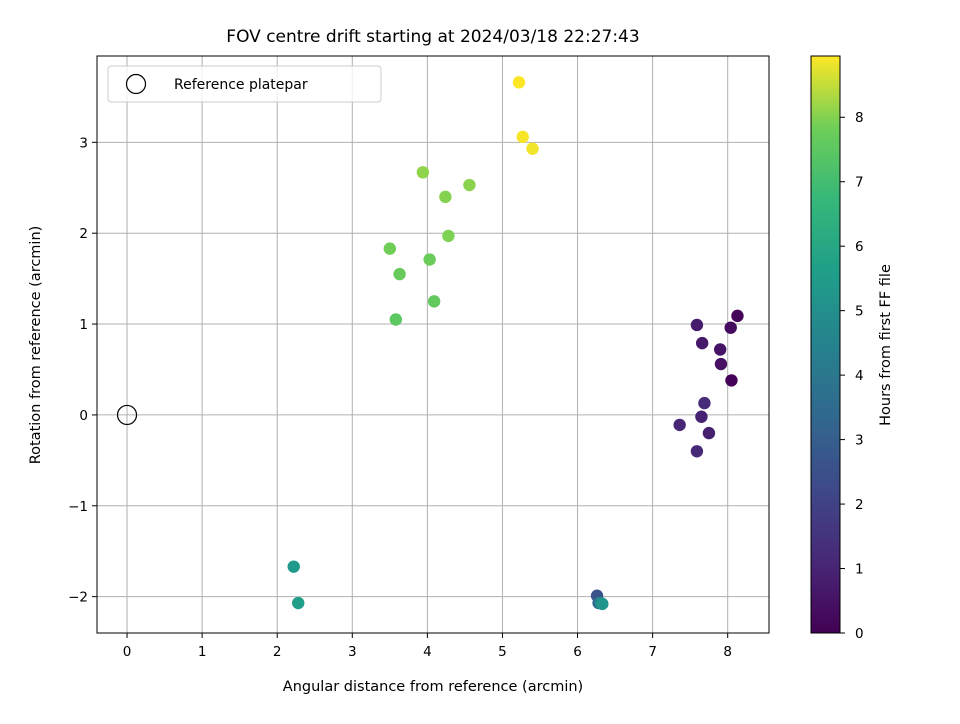 The width and height of the screenshot is (960, 724). I want to click on colorbar-tick-label: 0, so click(859, 634).